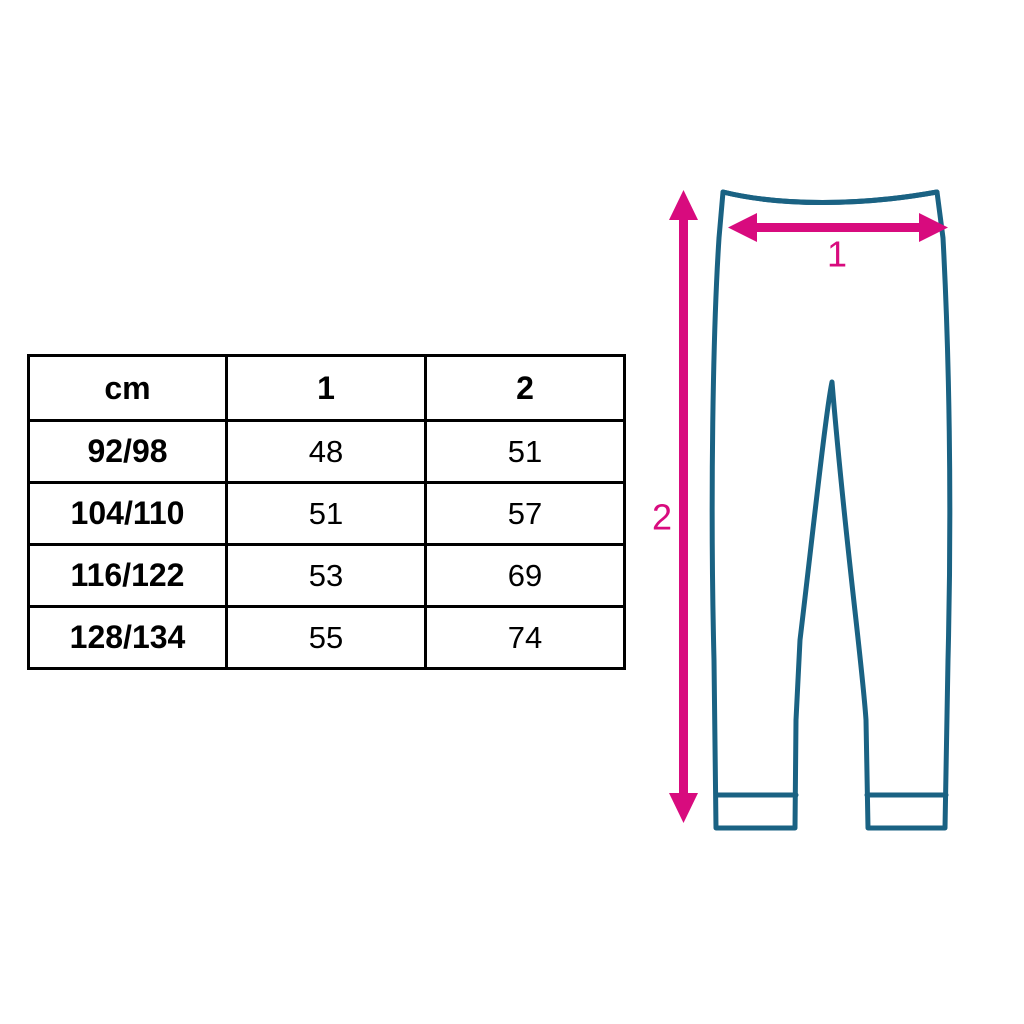  Describe the element at coordinates (127, 388) in the screenshot. I see `column-header-size: cm` at that location.